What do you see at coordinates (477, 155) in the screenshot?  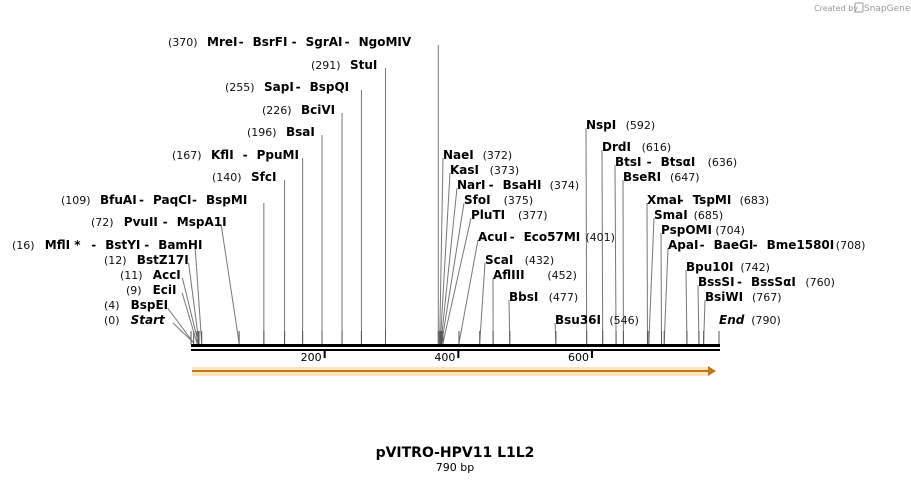 I see `cut-site-s15: NaeI (372)` at bounding box center [477, 155].